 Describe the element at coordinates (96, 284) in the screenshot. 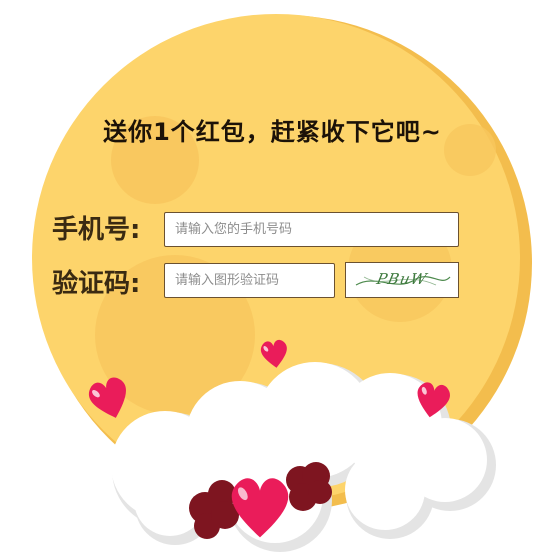

I see `captcha-label: 验证码:` at that location.